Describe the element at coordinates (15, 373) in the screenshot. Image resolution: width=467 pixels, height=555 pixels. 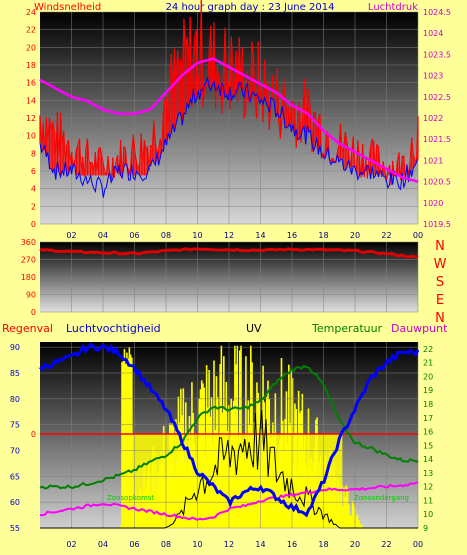
I see `humidity-tick-label: 85` at that location.